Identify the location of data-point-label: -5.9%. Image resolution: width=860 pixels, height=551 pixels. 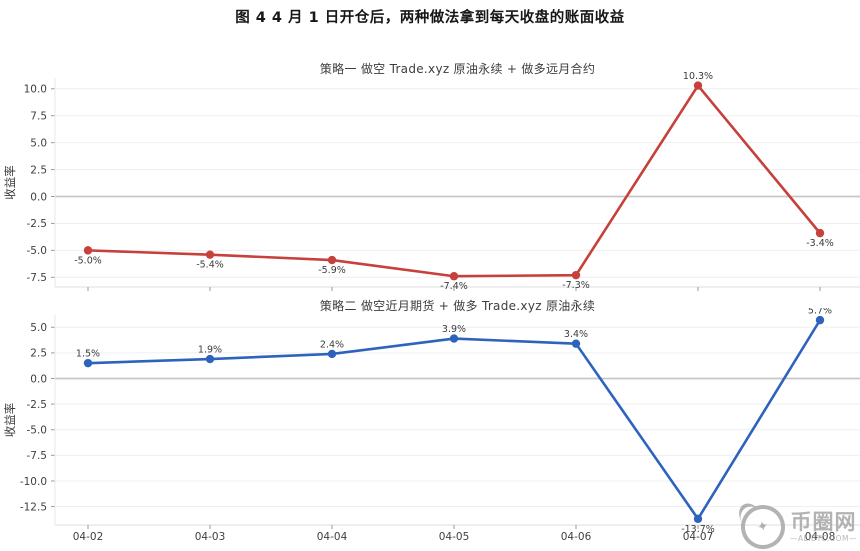
(332, 270).